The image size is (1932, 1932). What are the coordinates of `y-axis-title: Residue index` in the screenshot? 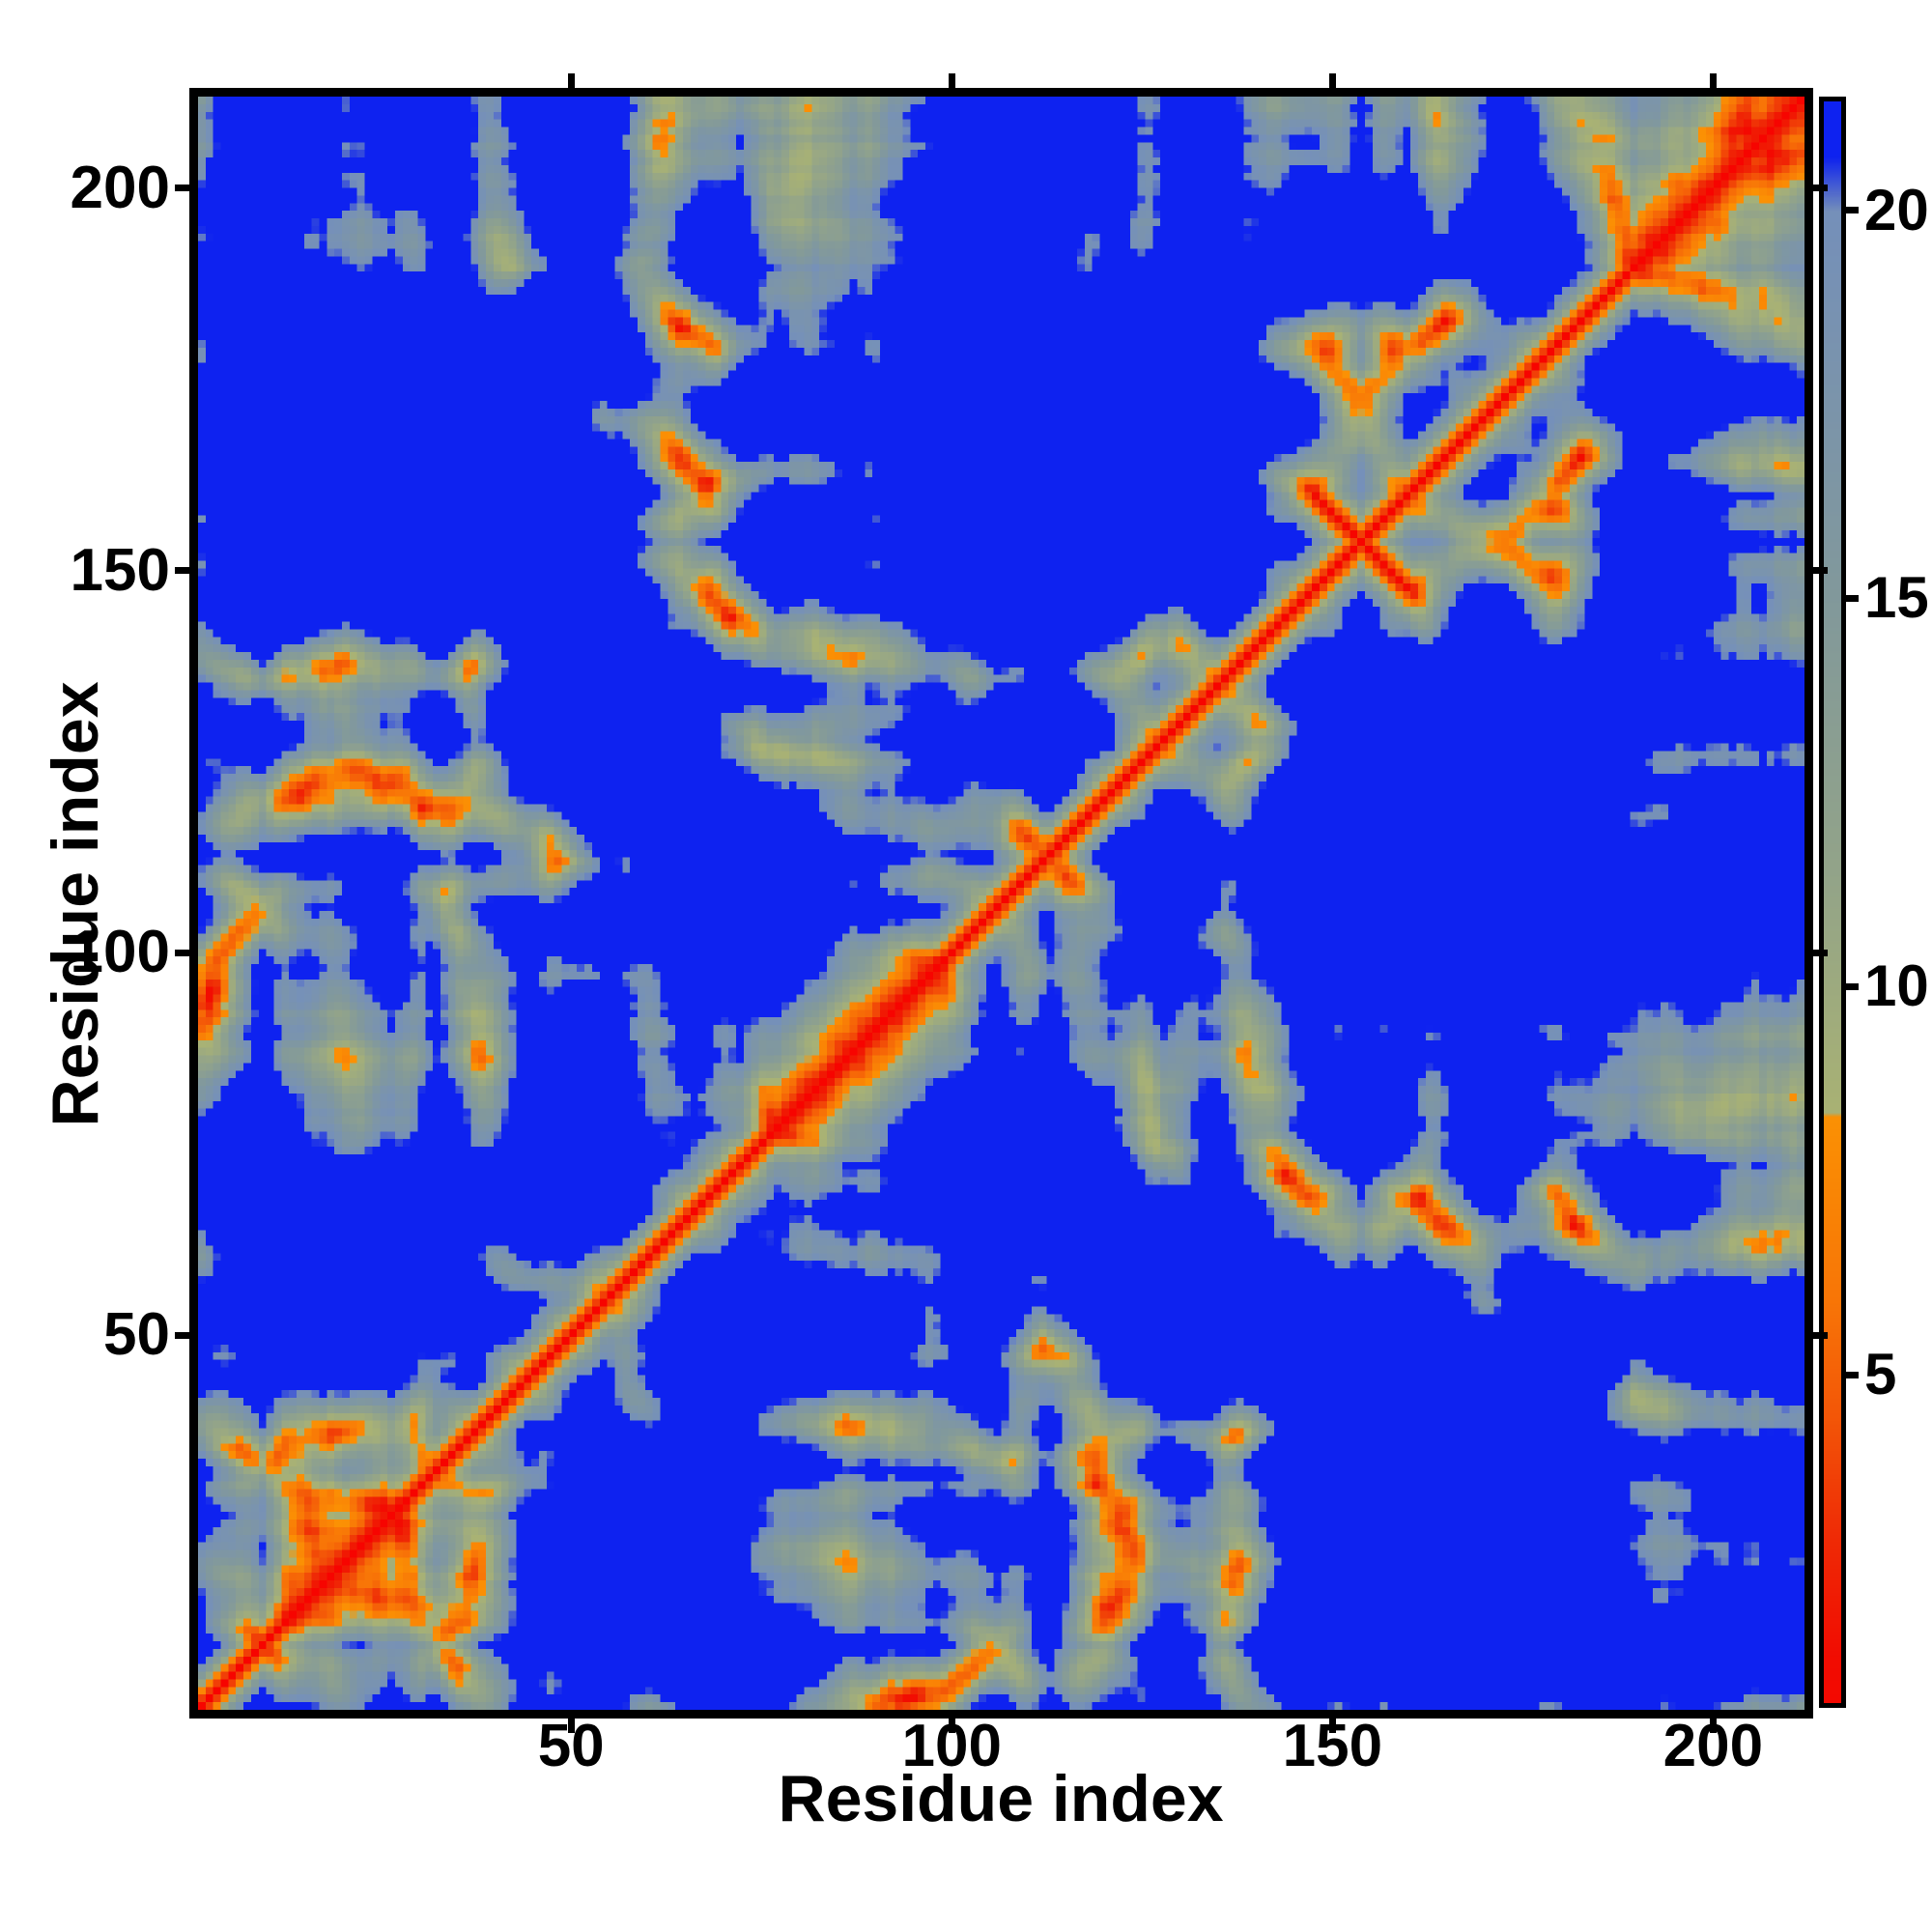 It's located at (75, 904).